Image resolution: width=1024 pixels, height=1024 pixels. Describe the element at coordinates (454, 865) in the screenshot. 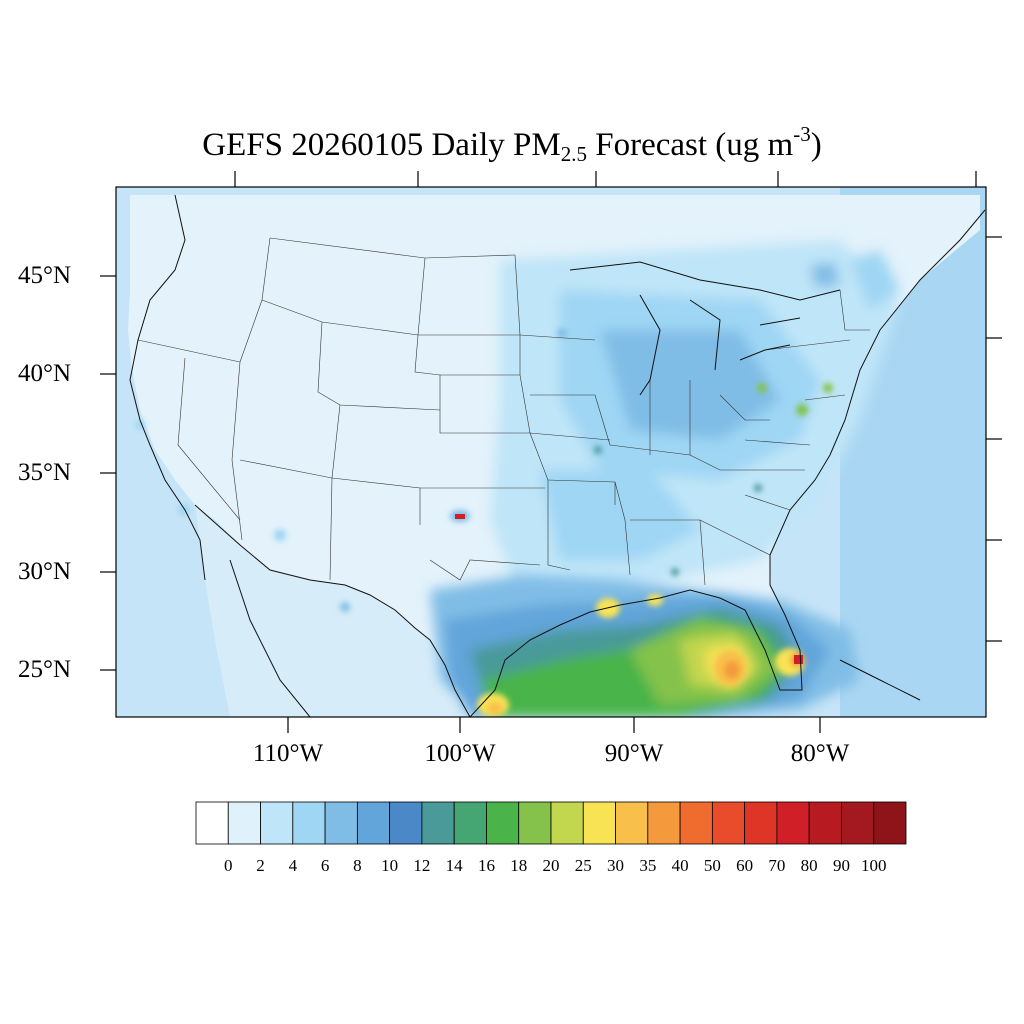

I see `colorbar-tick-label: 14` at that location.